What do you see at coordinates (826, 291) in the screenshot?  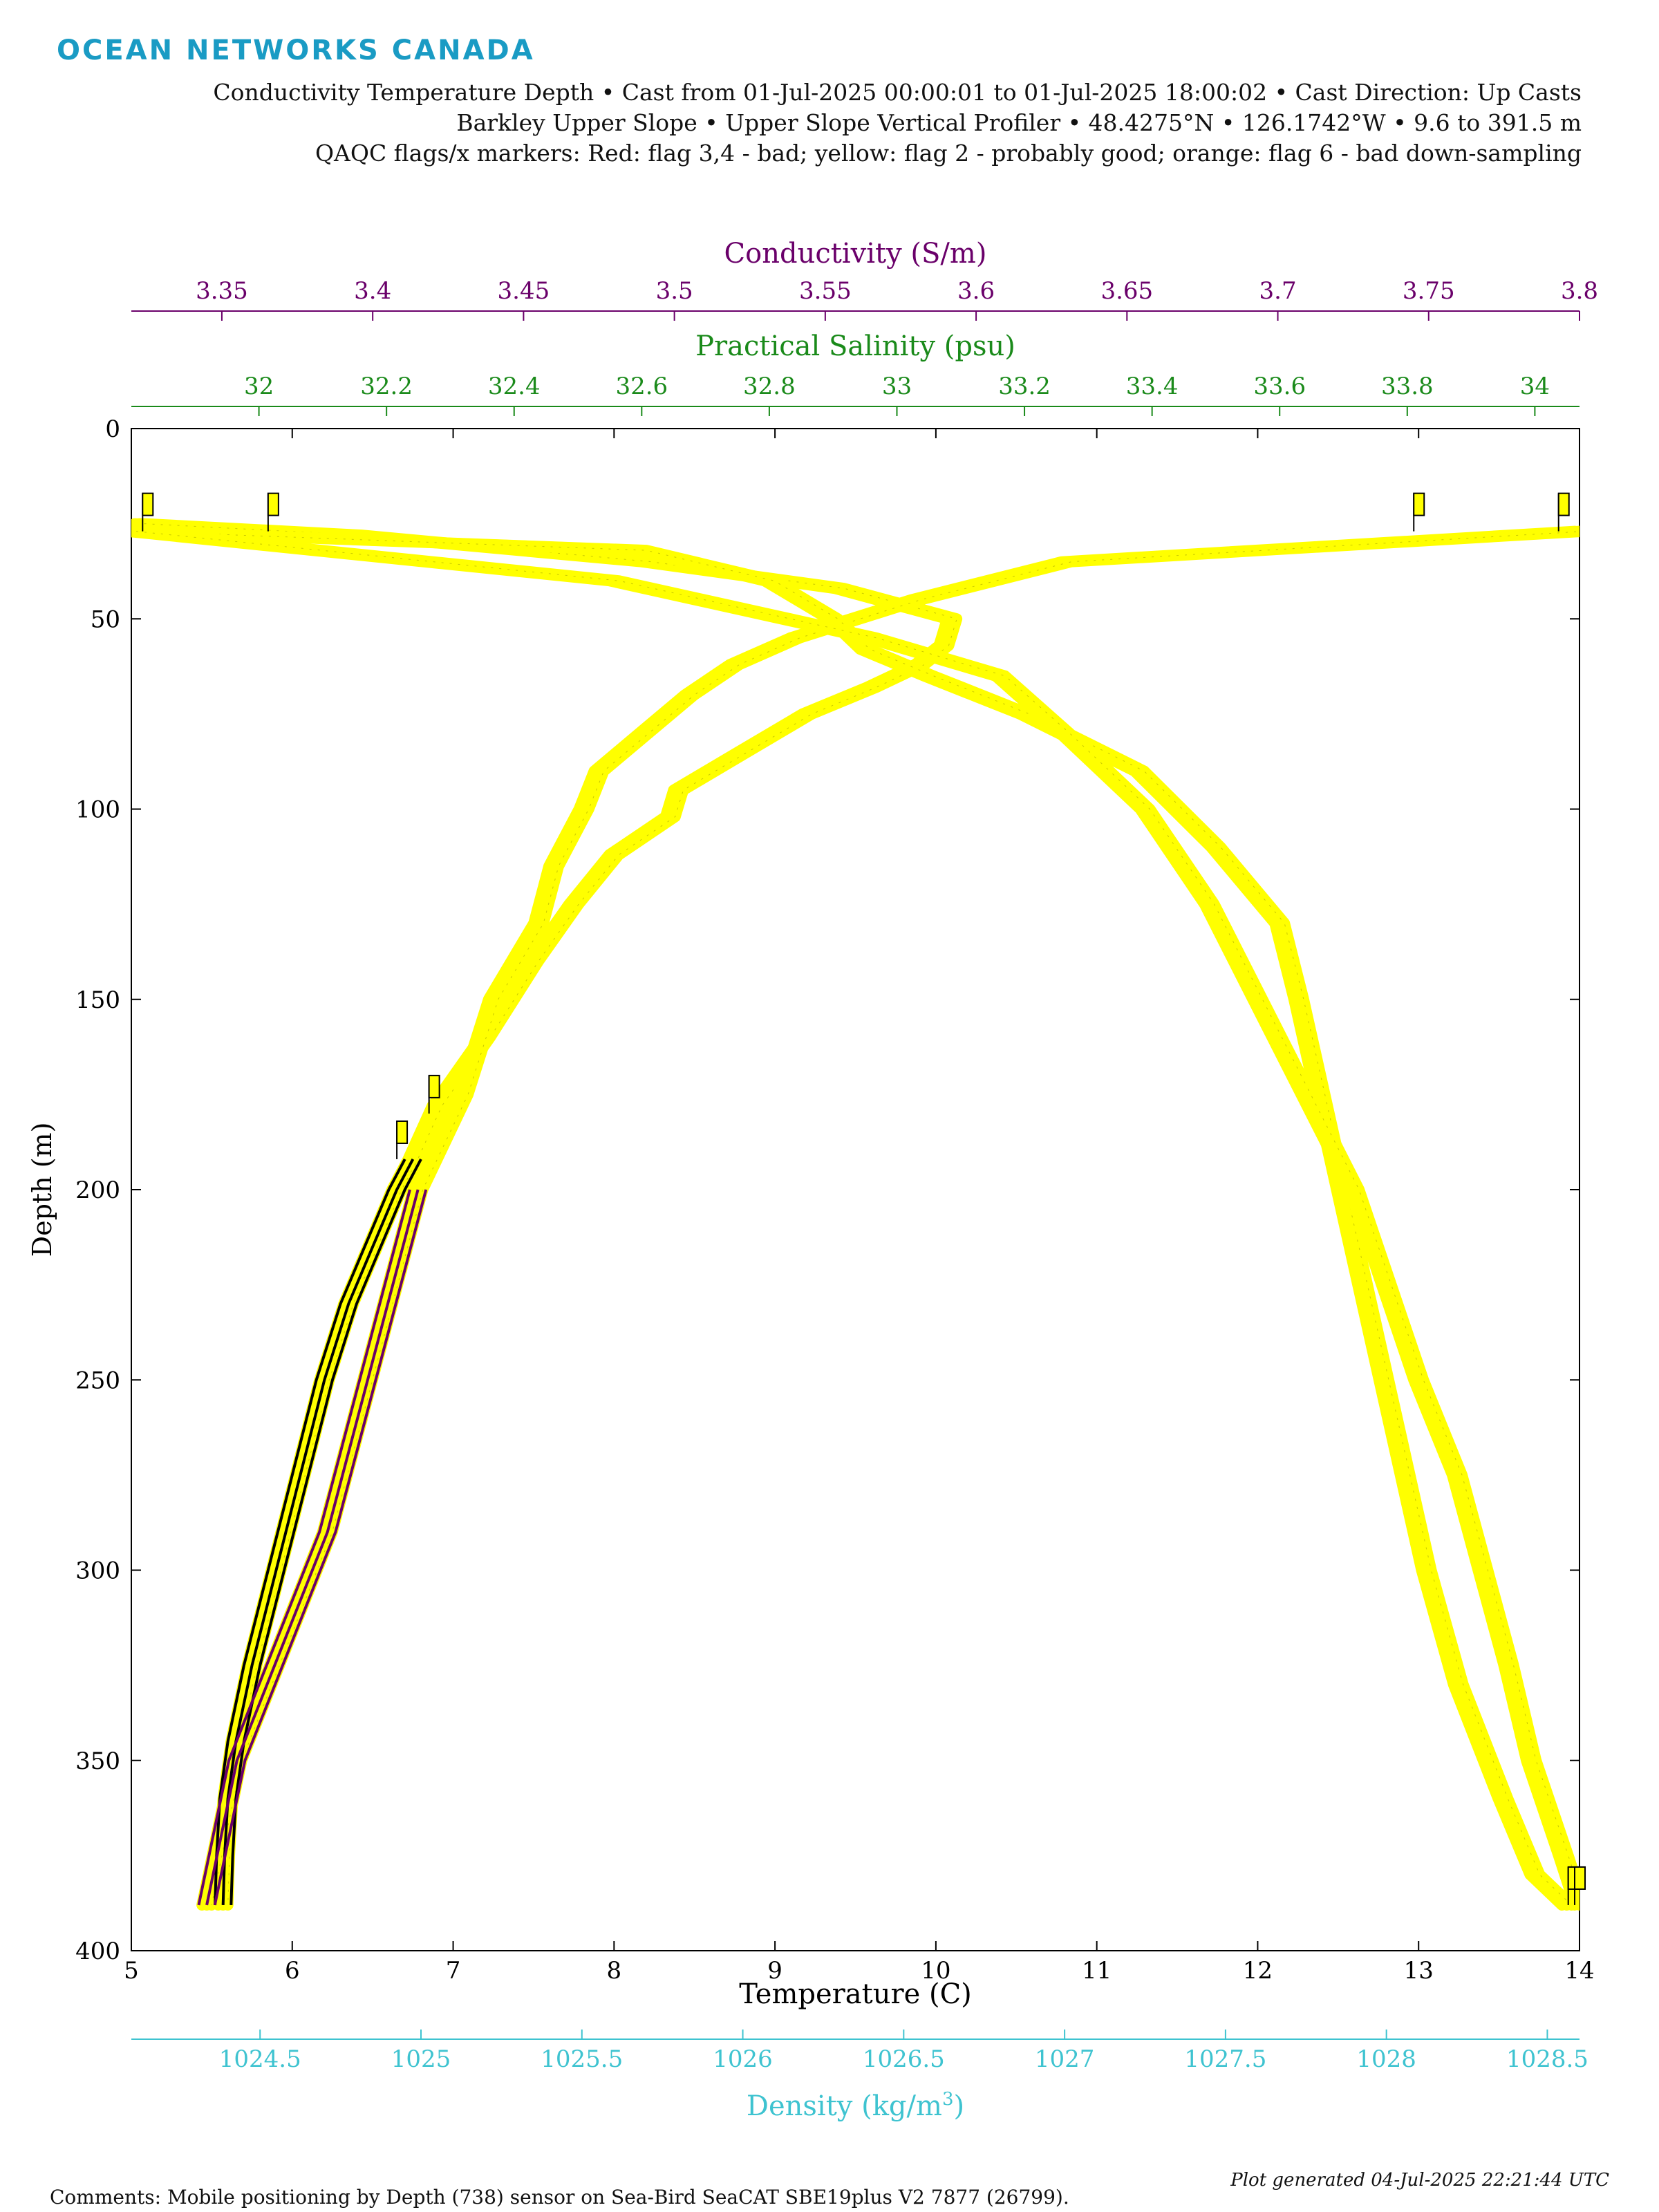 I see `conductivity-tick-label: 3.55` at bounding box center [826, 291].